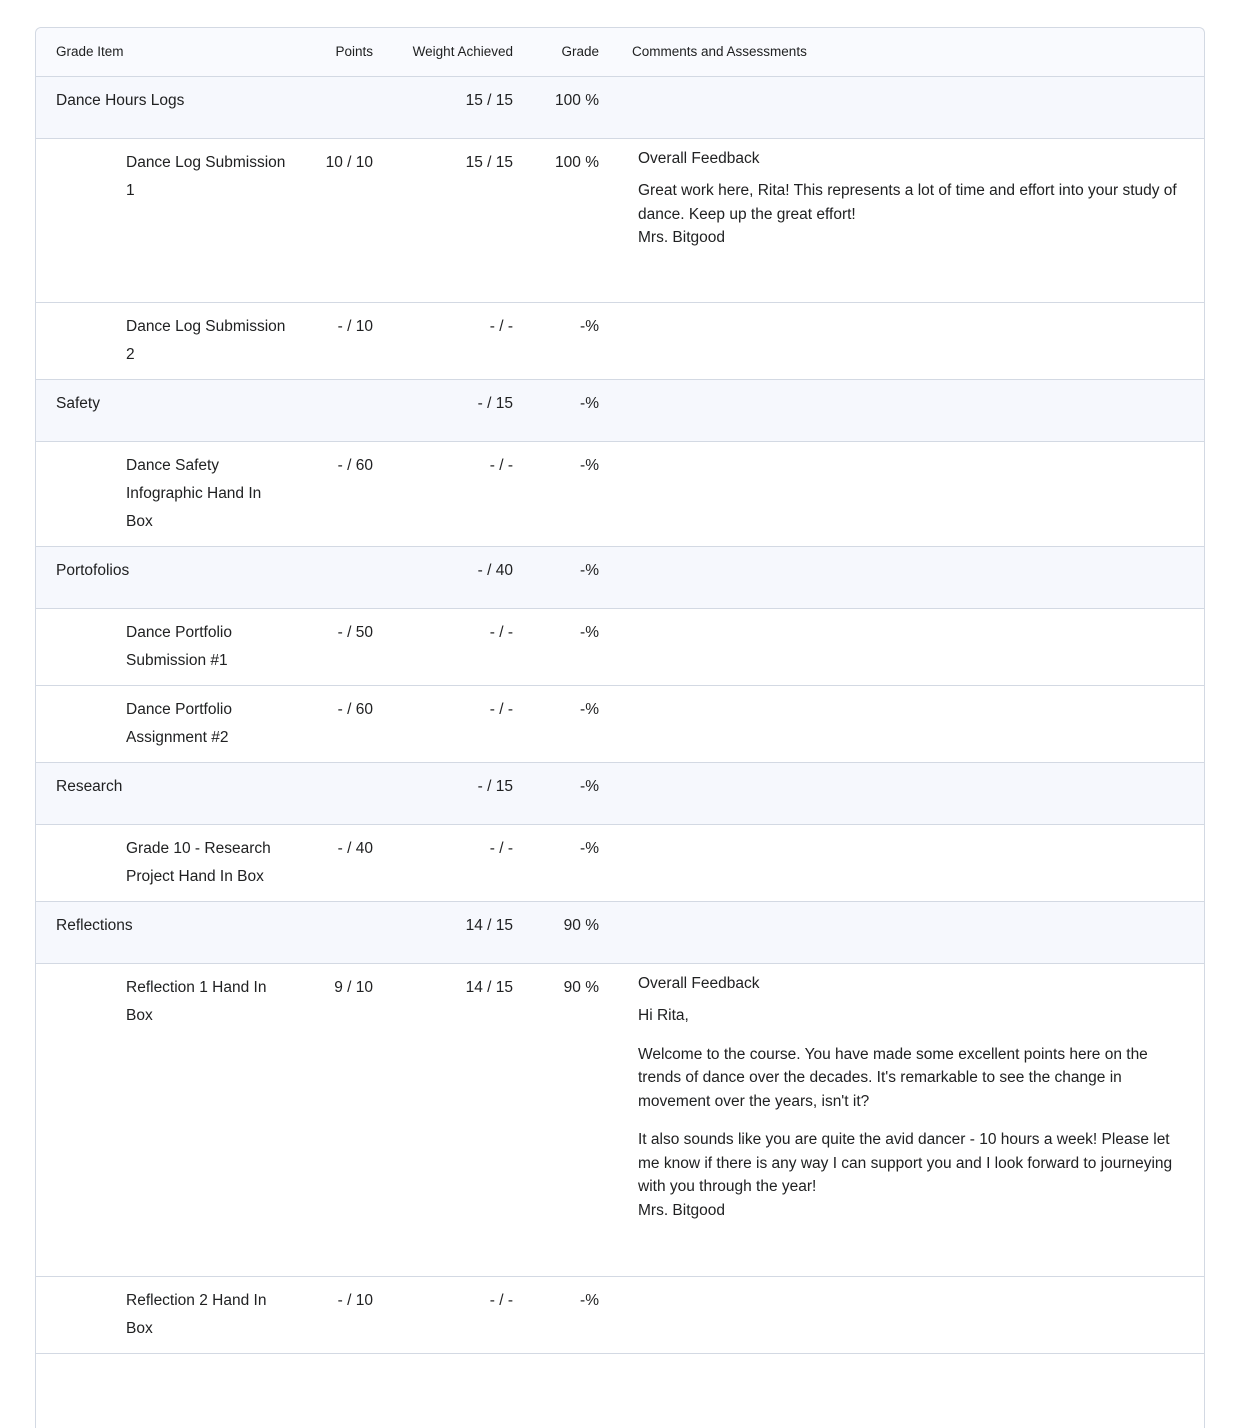 Image resolution: width=1256 pixels, height=1428 pixels. I want to click on grade-item-name: Dance Log Submission 2, so click(206, 340).